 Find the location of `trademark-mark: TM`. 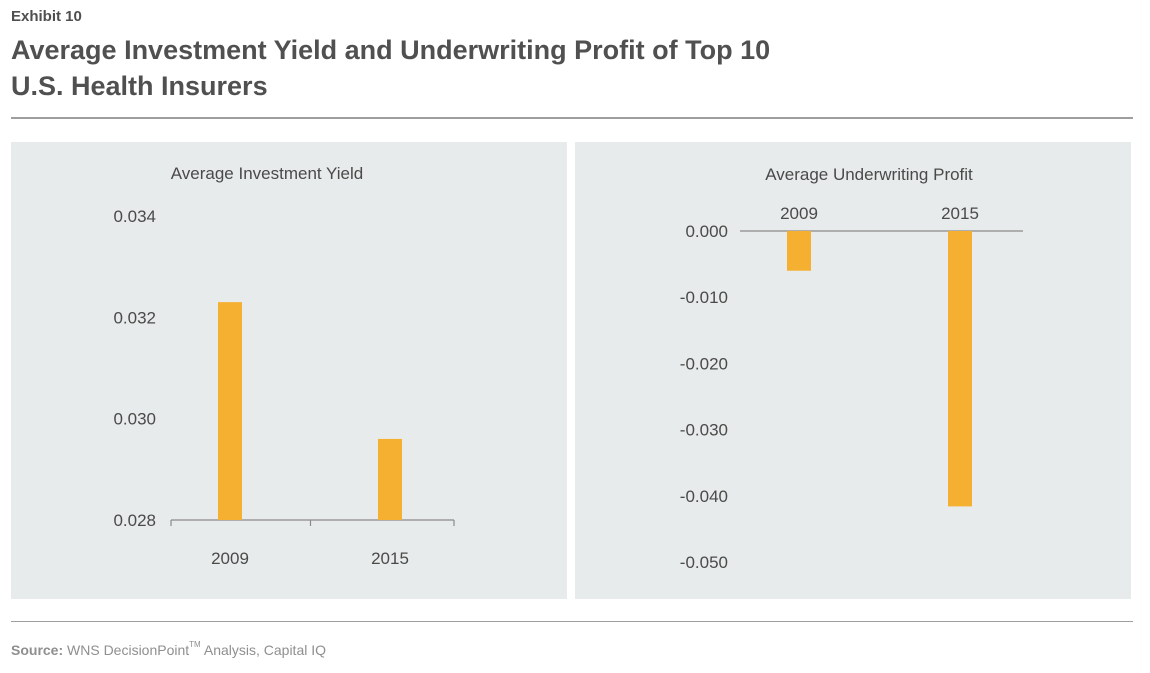

trademark-mark: TM is located at coordinates (195, 644).